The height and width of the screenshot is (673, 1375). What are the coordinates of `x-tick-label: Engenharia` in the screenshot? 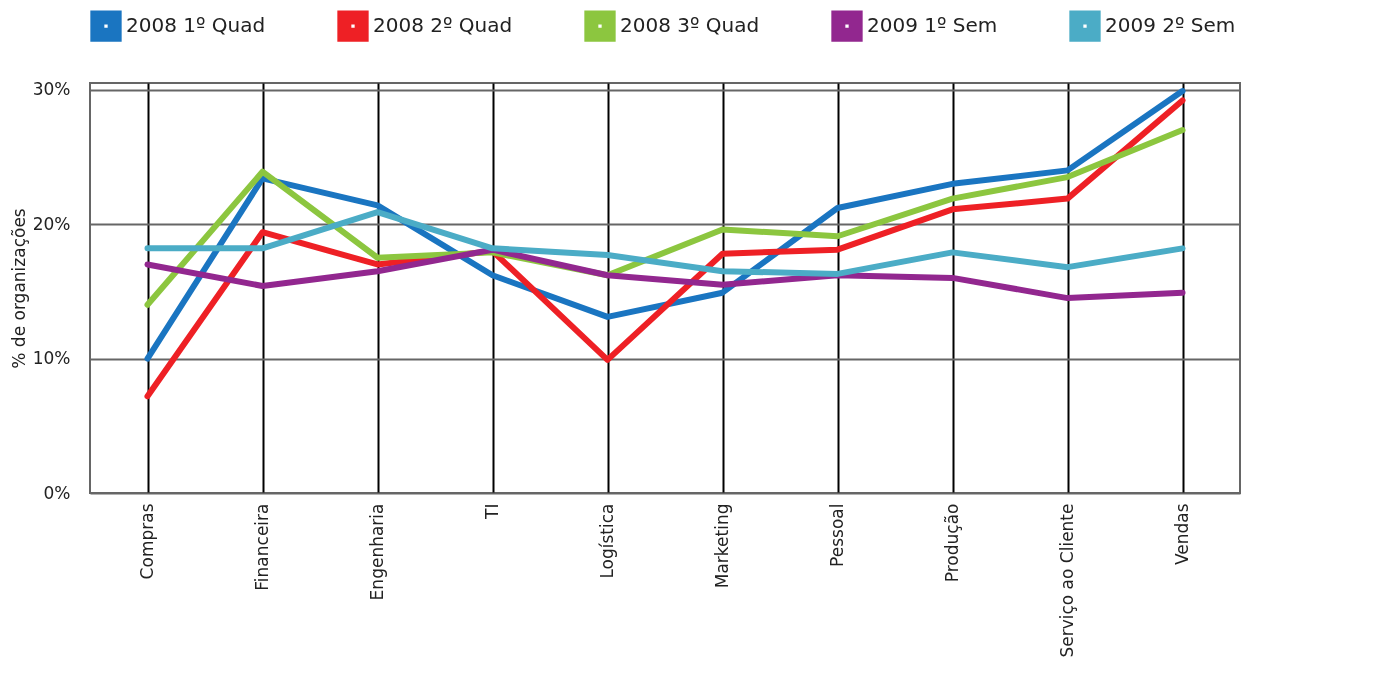 It's located at (377, 552).